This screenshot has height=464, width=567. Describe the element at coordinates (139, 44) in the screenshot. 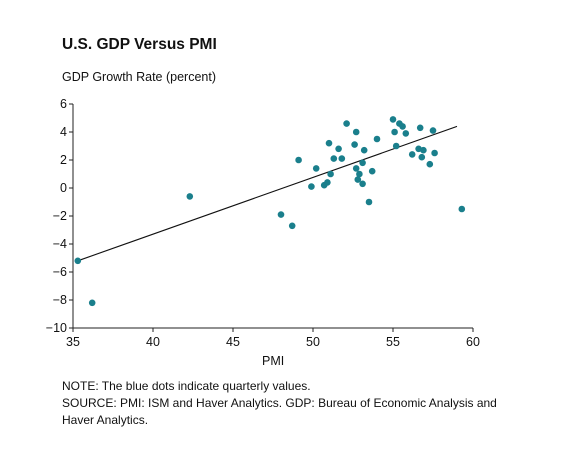

I see `chart-title: U.S. GDP Versus PMI` at that location.